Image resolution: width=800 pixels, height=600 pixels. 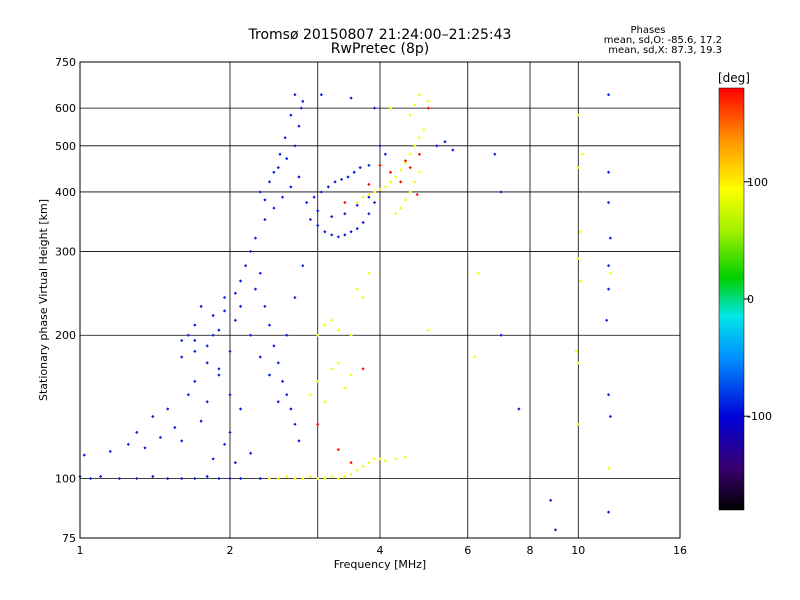 I want to click on x-tick-label: 10, so click(x=578, y=550).